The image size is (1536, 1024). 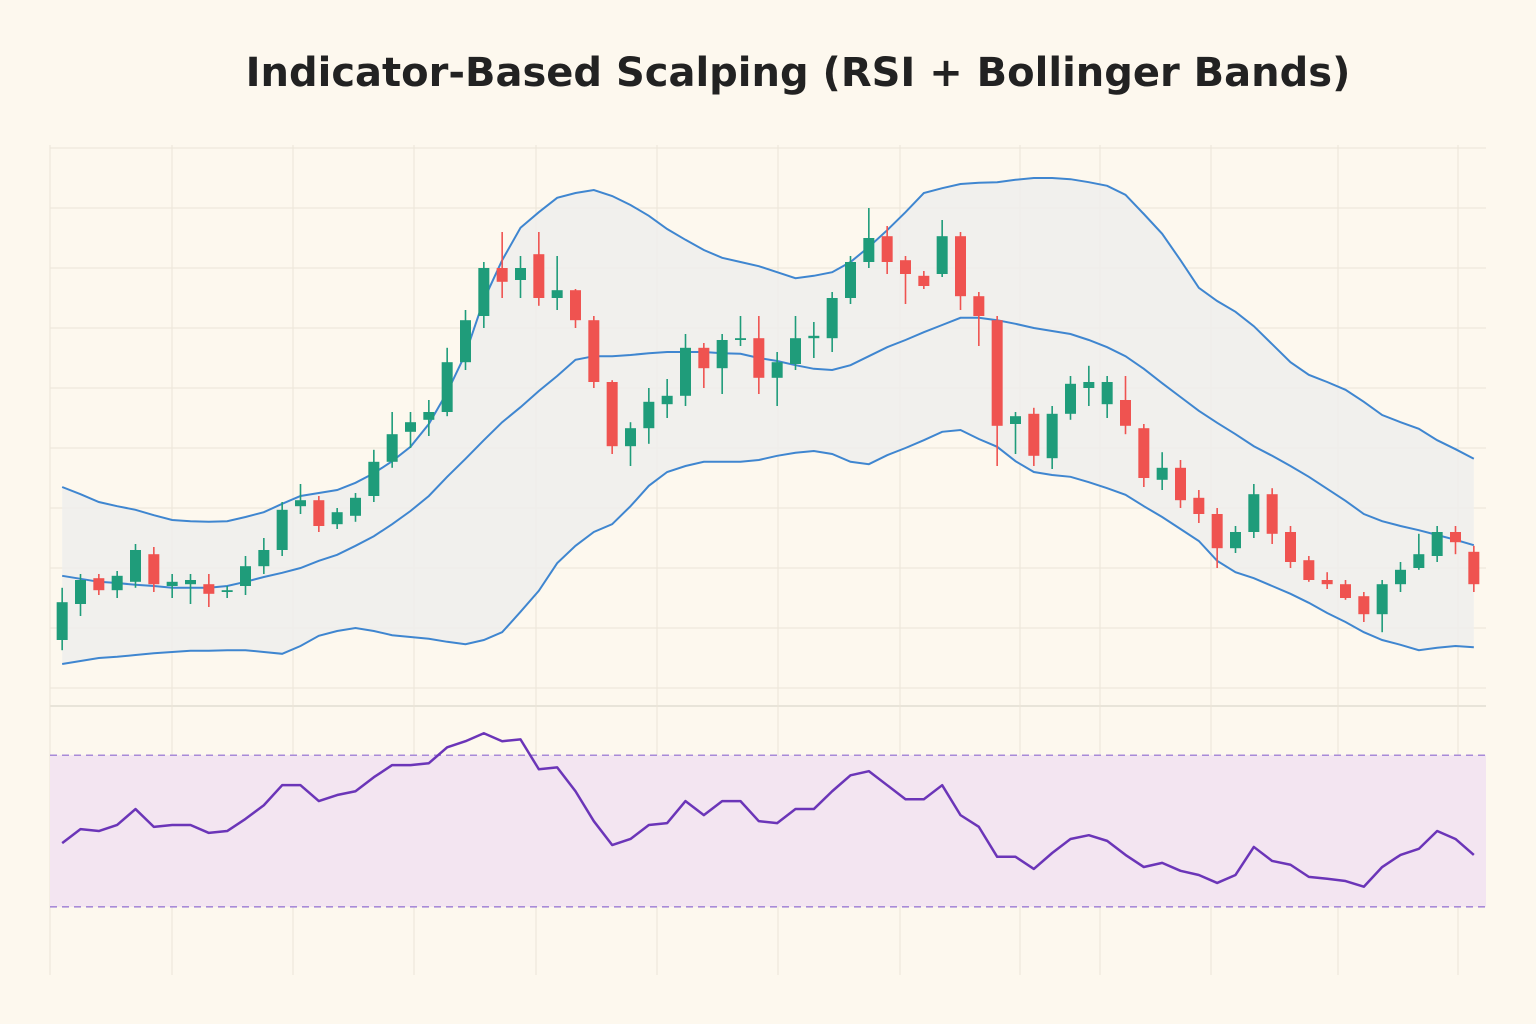 I want to click on rsi-line, so click(x=768, y=810).